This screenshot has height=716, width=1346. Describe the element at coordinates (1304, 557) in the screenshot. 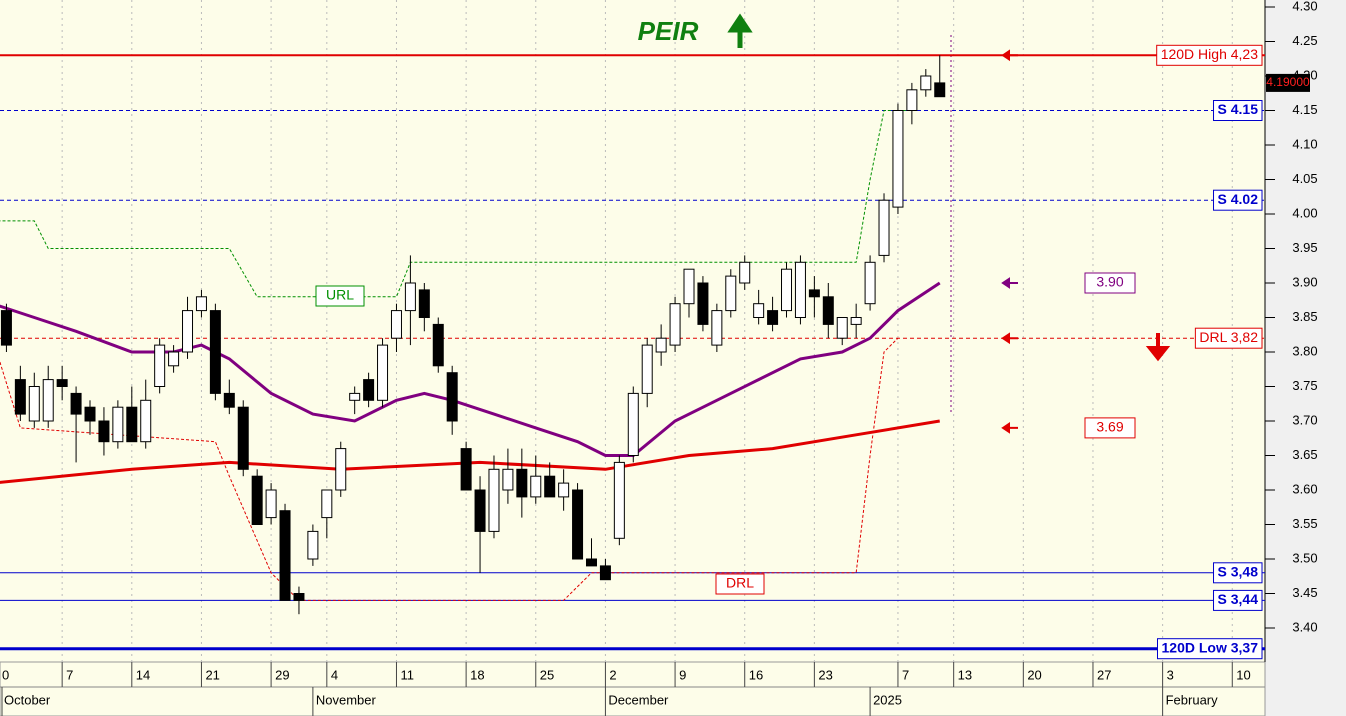

I see `y-tick-label: 3.50` at that location.